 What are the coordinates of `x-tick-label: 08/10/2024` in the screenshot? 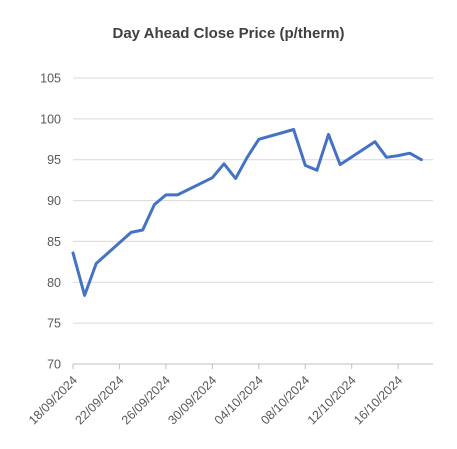 It's located at (285, 400).